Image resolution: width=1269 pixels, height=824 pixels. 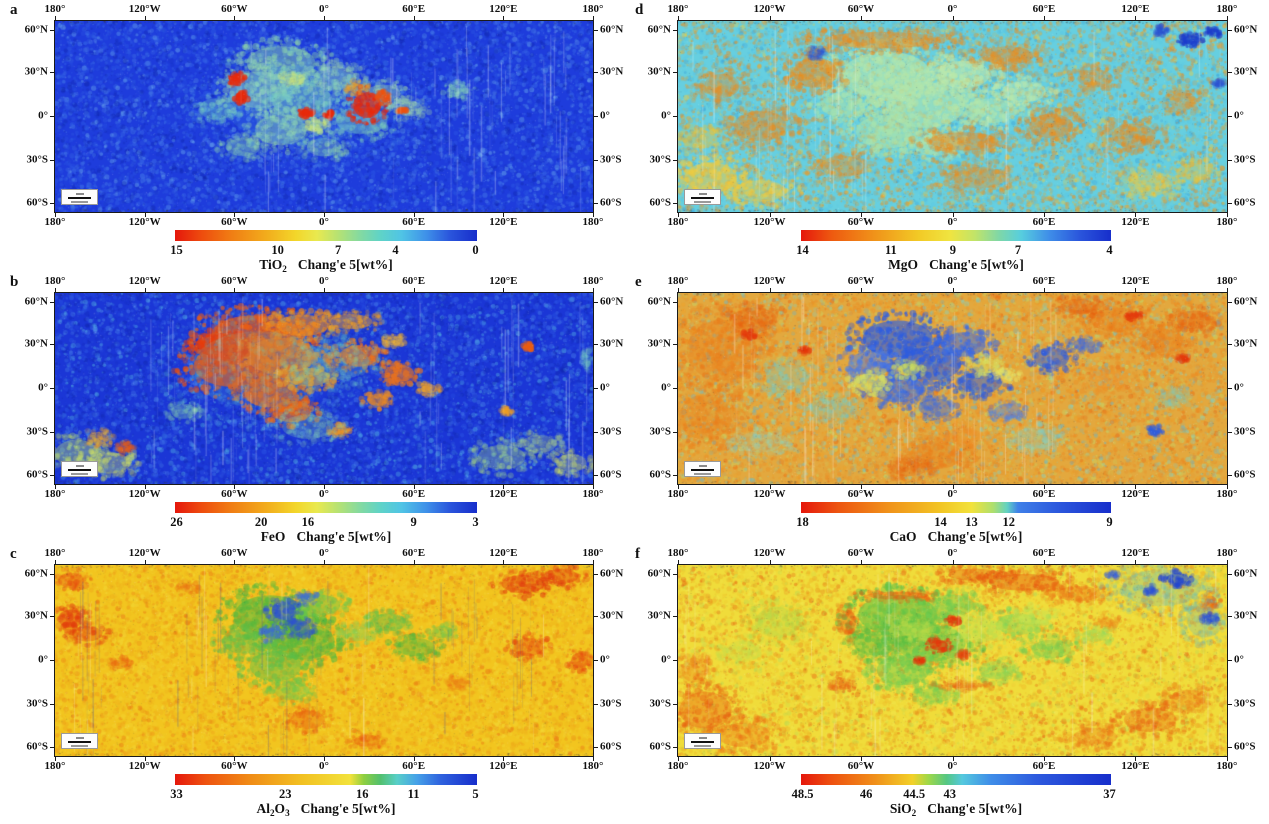 What do you see at coordinates (952, 766) in the screenshot?
I see `lon-label-bottom: 0°` at bounding box center [952, 766].